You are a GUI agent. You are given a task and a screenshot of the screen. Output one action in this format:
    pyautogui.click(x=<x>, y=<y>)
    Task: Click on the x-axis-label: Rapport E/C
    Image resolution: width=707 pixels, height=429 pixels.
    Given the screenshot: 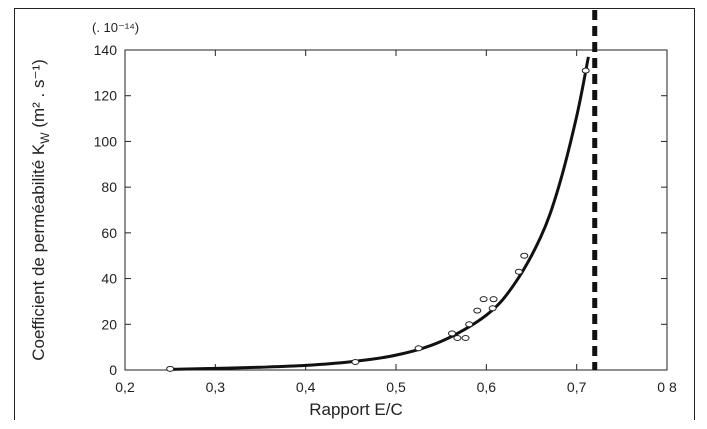 What is the action you would take?
    pyautogui.click(x=356, y=409)
    